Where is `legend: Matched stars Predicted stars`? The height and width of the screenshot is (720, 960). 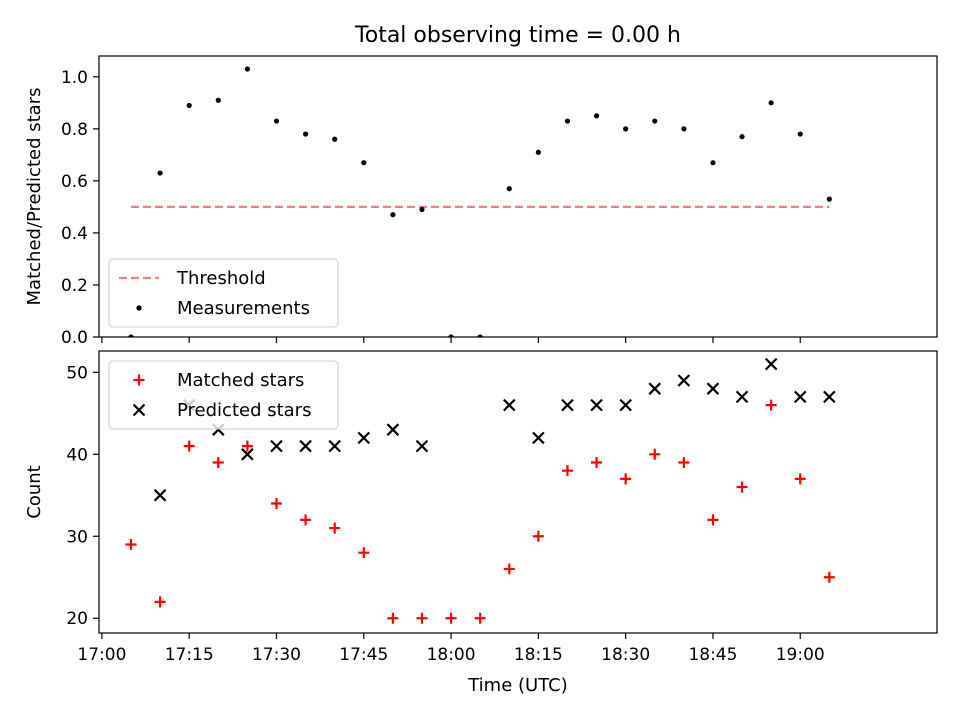 legend: Matched stars Predicted stars is located at coordinates (223, 395).